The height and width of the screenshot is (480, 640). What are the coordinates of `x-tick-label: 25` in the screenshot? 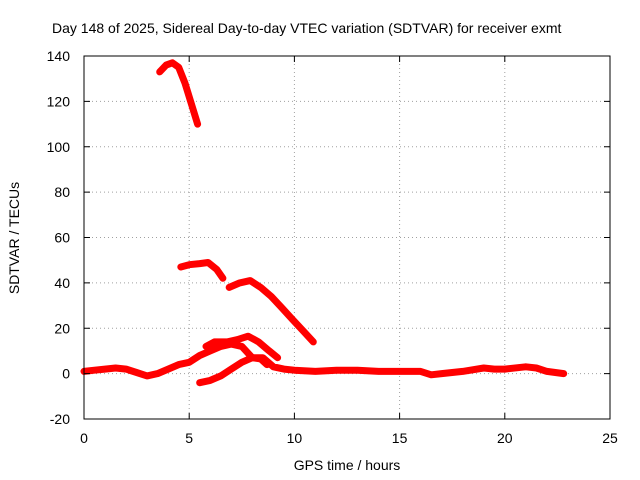 It's located at (610, 438).